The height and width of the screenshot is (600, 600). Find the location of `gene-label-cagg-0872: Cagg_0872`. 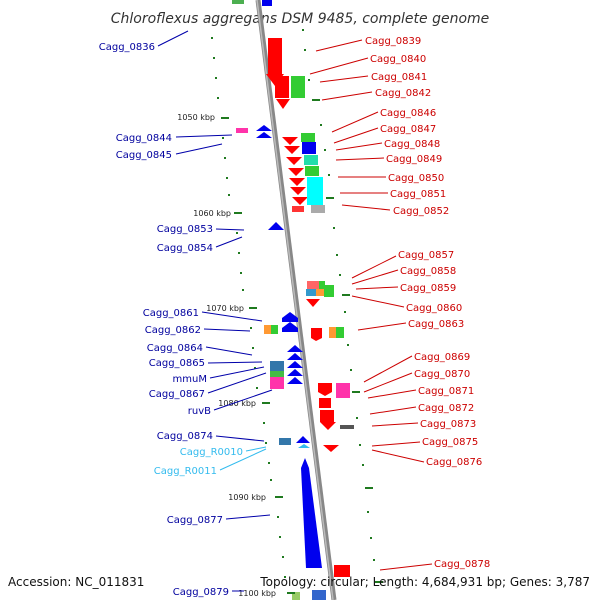

gene-label-cagg-0872: Cagg_0872 is located at coordinates (446, 408).